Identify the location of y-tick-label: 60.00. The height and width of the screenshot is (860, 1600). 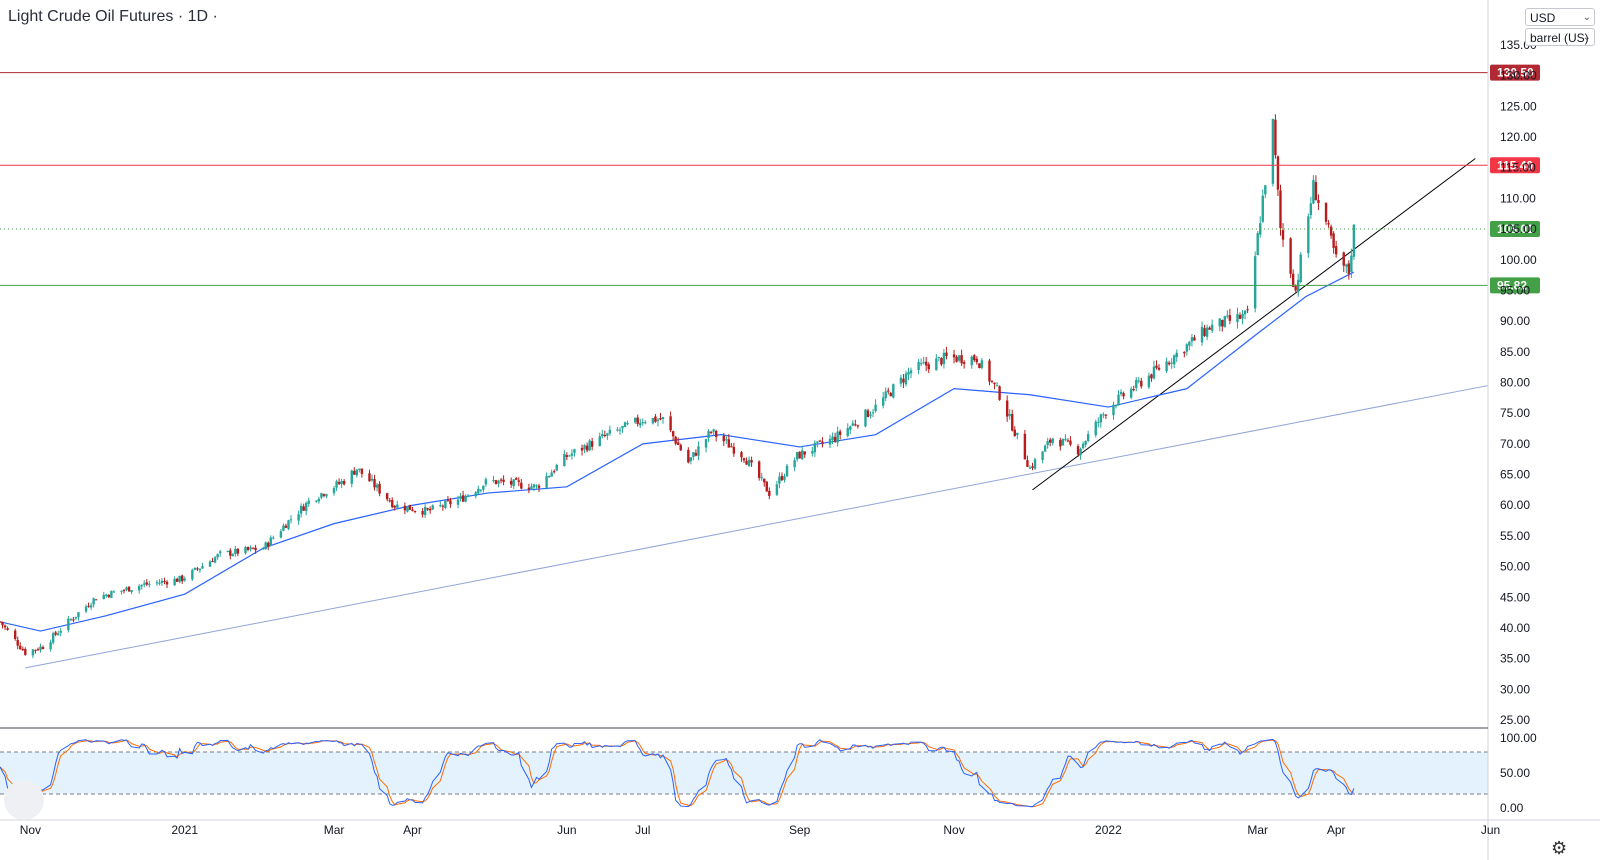
(1515, 505).